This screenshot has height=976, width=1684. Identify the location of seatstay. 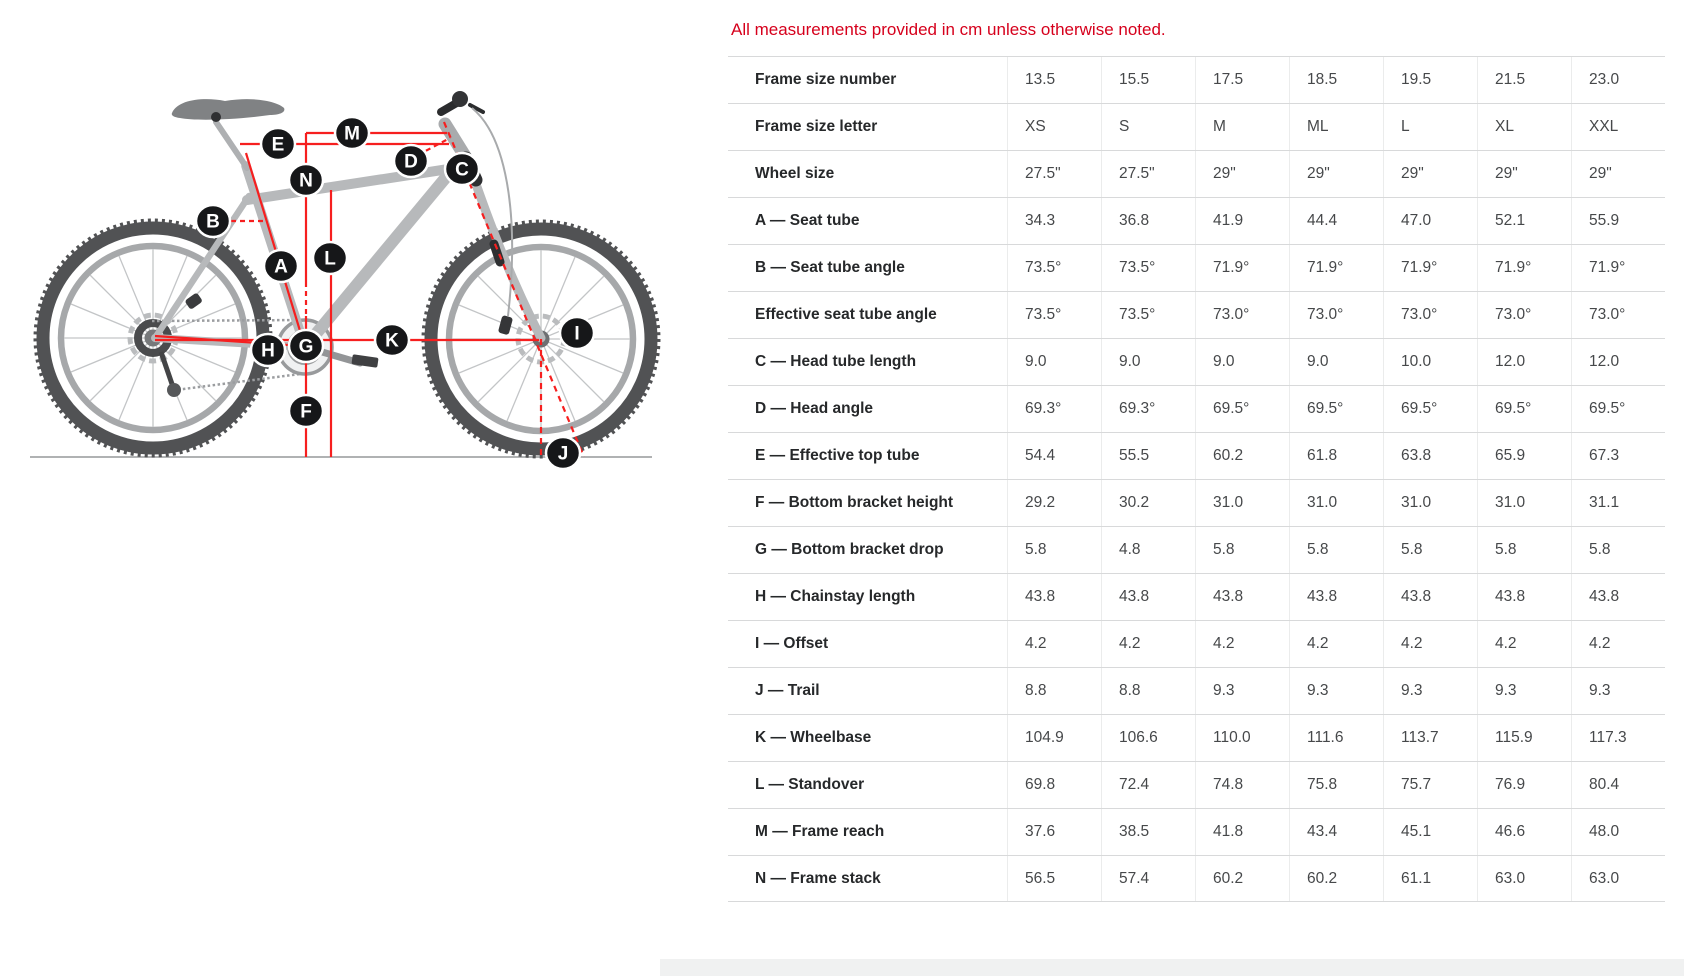
(202, 267).